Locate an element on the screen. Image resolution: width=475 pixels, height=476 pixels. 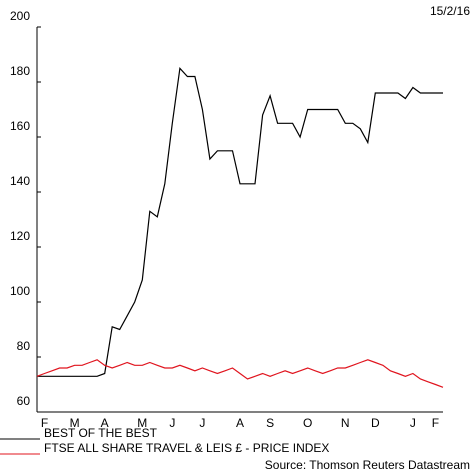
y-tick-label: 200 is located at coordinates (20, 16).